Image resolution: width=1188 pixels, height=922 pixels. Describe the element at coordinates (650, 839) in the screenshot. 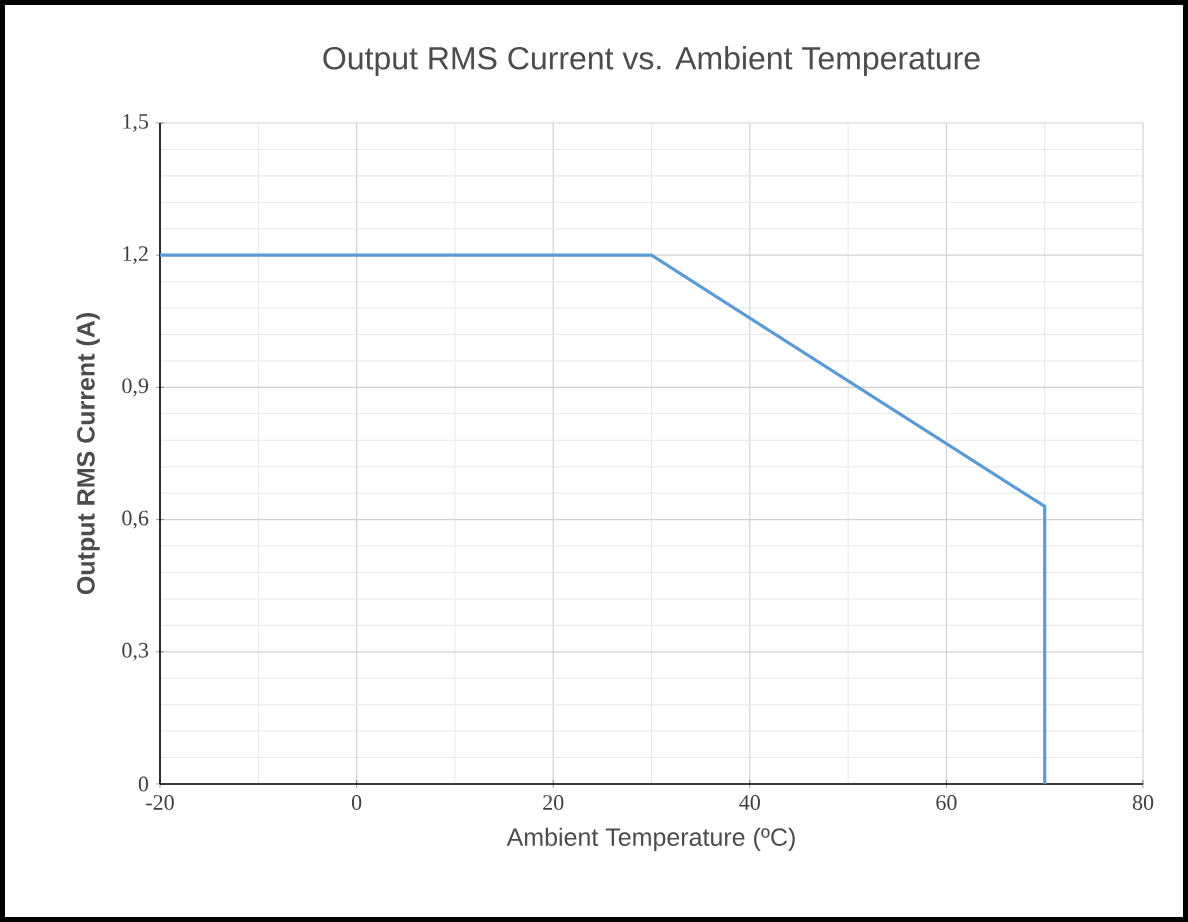

I see `x-axis-title: Ambient Temperature (ºC)` at that location.